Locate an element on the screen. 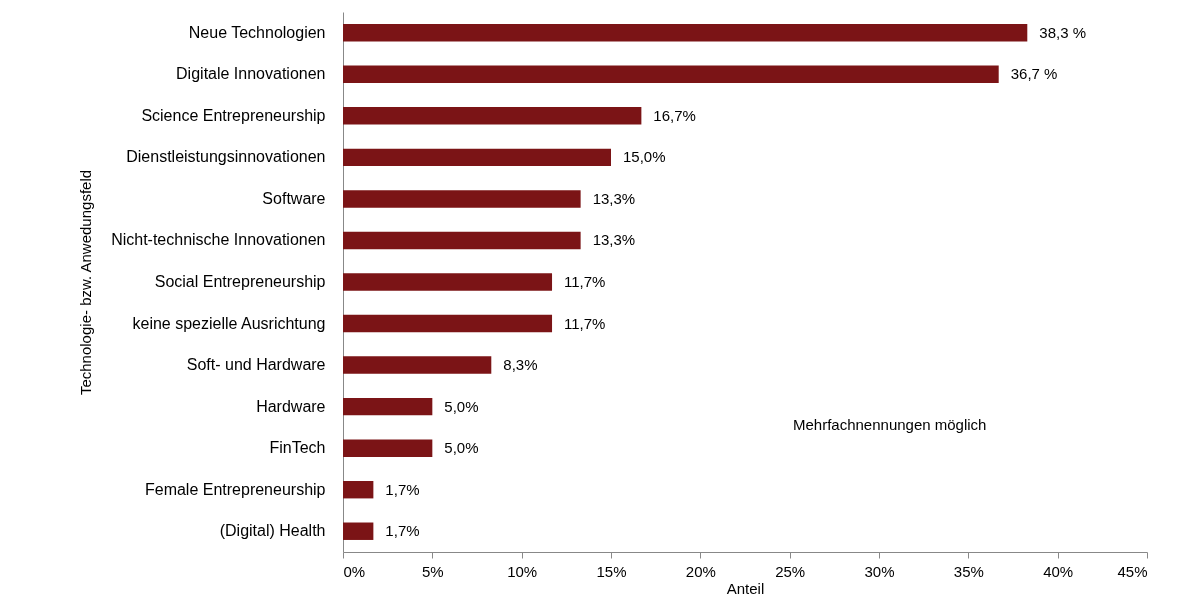 This screenshot has height=612, width=1179. y-axis-title: Technologie- bzw. Anwedungsfeld is located at coordinates (85, 282).